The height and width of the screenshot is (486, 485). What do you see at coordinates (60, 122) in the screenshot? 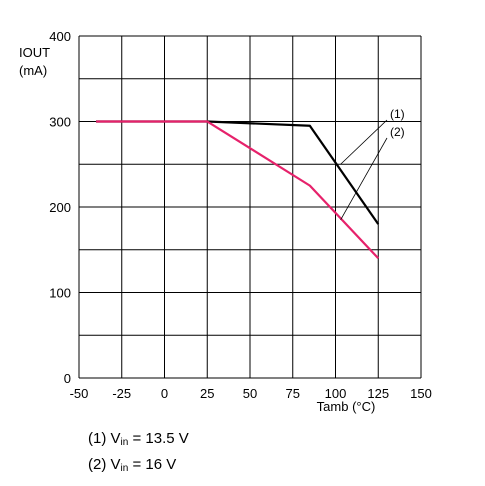
I see `y-tick-label: 300` at bounding box center [60, 122].